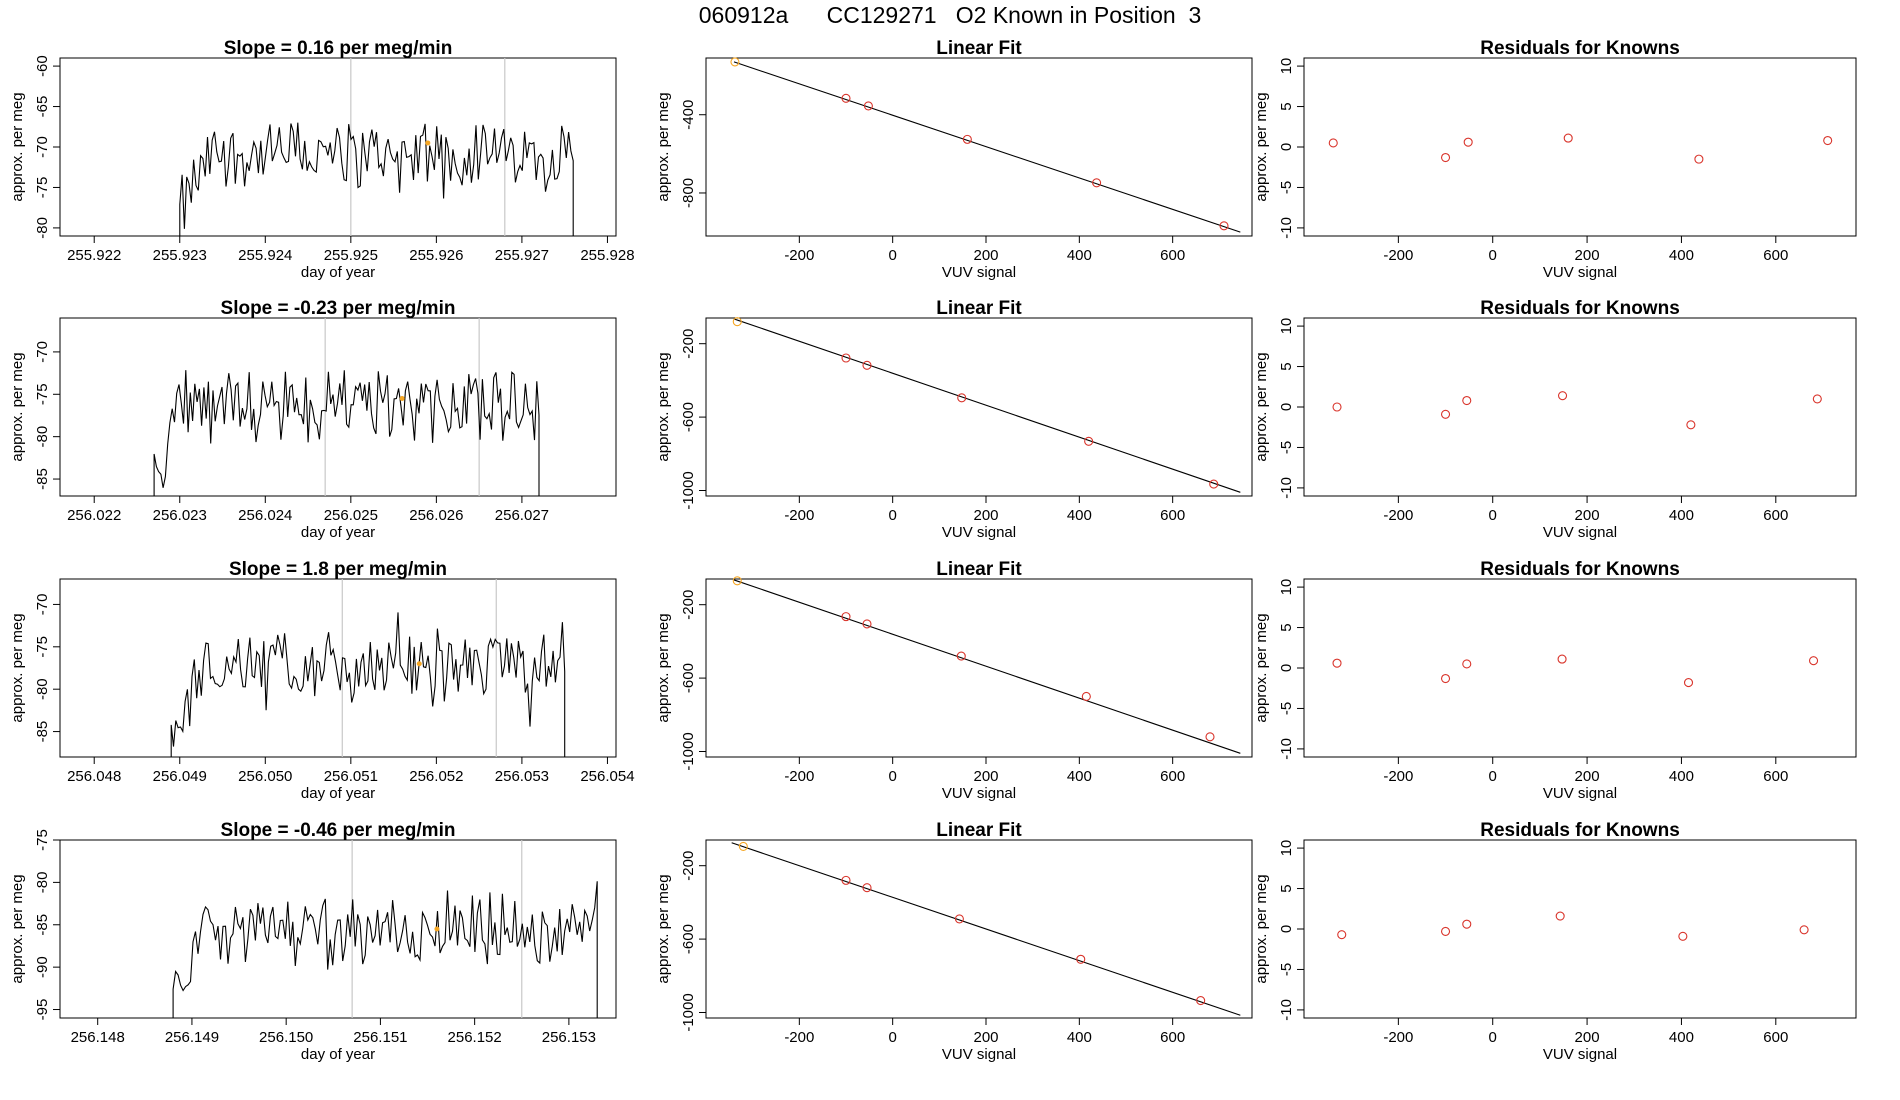  What do you see at coordinates (984, 510) in the screenshot?
I see `linear-fit-2-x-axis: -200 0 200 400 600` at bounding box center [984, 510].